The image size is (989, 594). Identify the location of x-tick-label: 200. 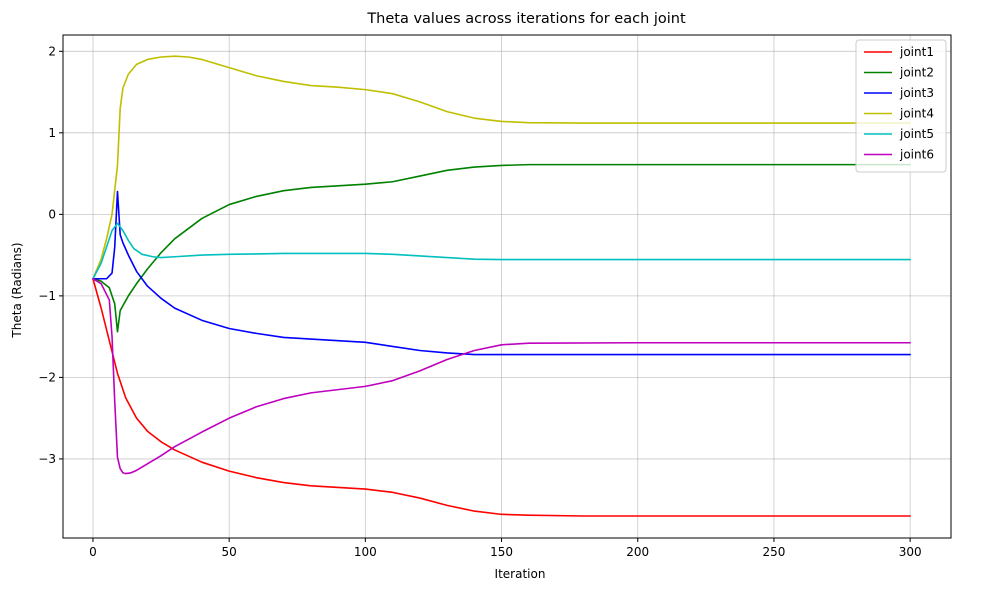
(637, 552).